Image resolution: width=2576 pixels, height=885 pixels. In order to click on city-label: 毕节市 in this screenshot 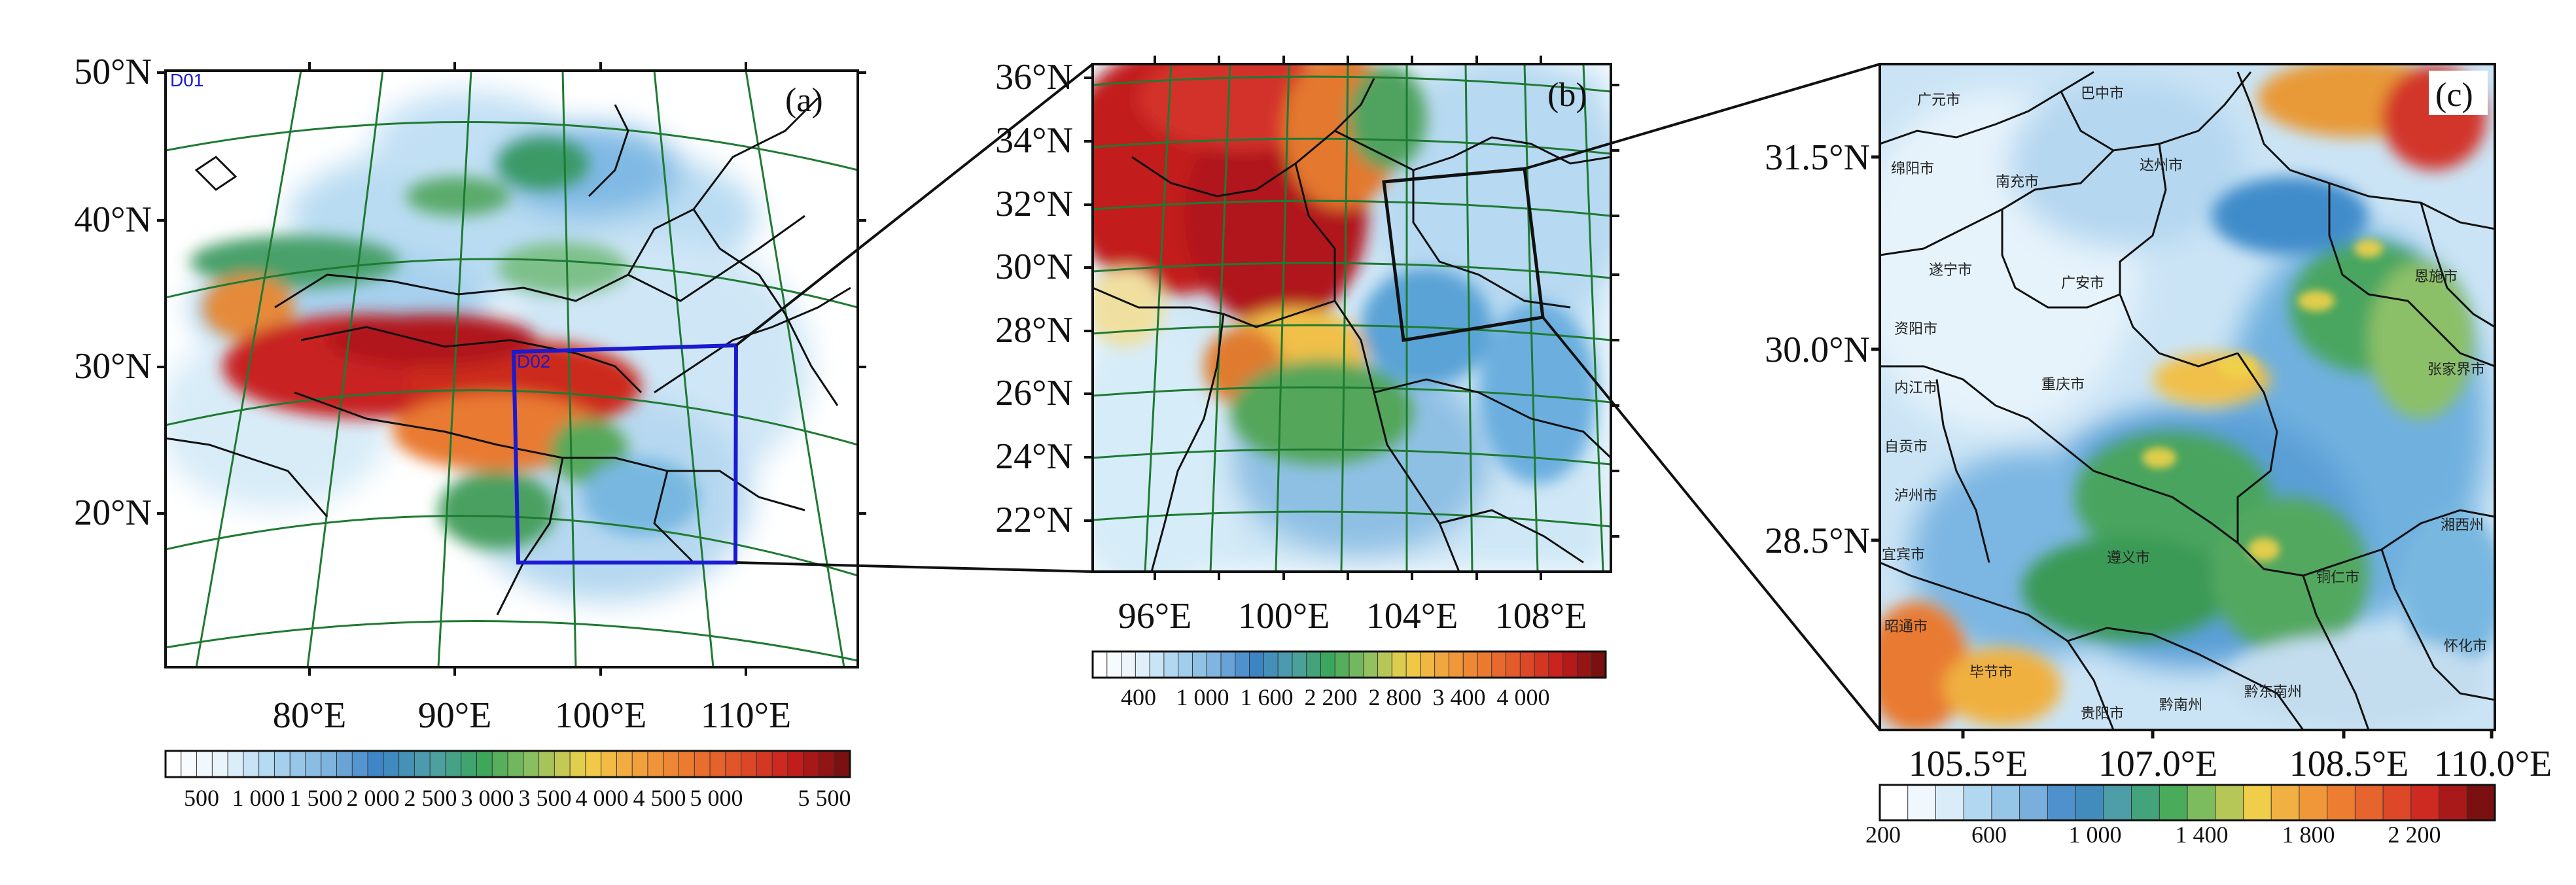, I will do `click(1991, 673)`.